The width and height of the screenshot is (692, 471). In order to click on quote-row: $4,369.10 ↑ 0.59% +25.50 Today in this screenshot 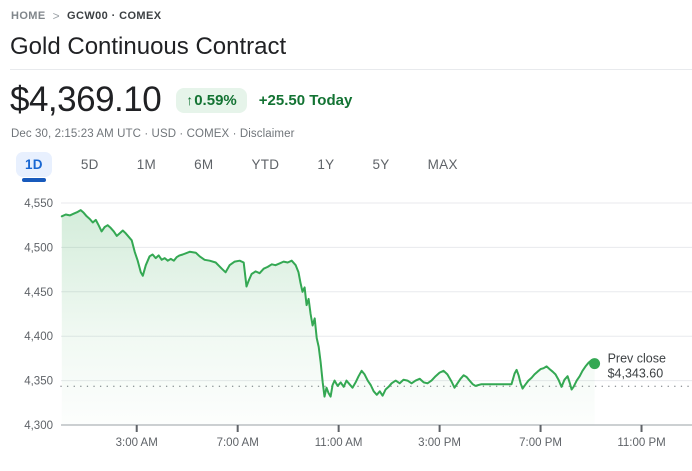, I will do `click(351, 99)`.